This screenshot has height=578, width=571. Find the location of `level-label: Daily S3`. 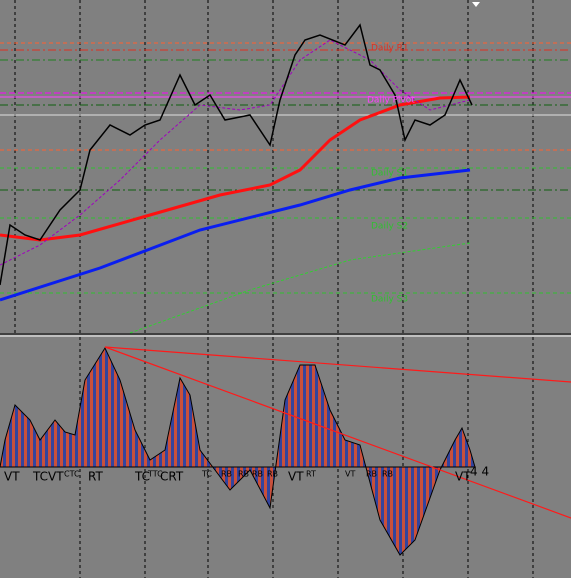

level-label: Daily S3 is located at coordinates (389, 300).